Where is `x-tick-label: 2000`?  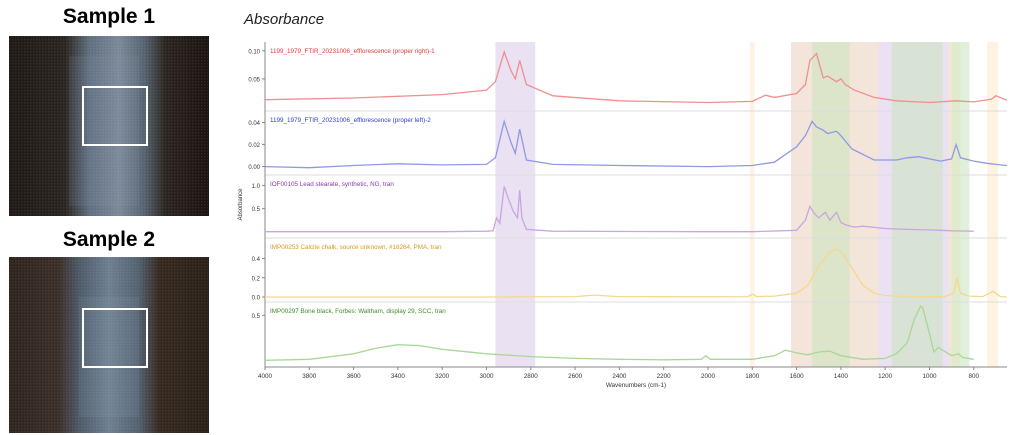
x-tick-label: 2000 is located at coordinates (708, 376).